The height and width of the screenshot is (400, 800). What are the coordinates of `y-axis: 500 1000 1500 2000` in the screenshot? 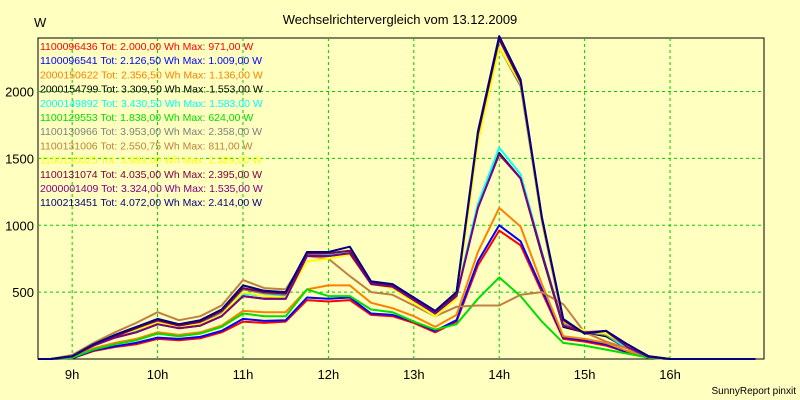 It's located at (19, 193).